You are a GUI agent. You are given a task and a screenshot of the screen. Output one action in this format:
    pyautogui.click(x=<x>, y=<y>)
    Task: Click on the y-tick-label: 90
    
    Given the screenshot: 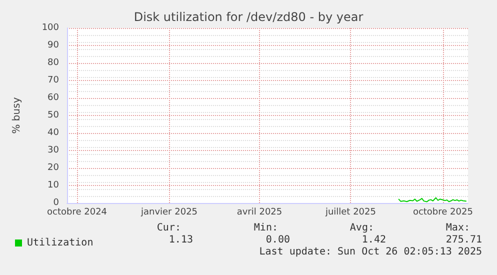 What is the action you would take?
    pyautogui.click(x=54, y=45)
    